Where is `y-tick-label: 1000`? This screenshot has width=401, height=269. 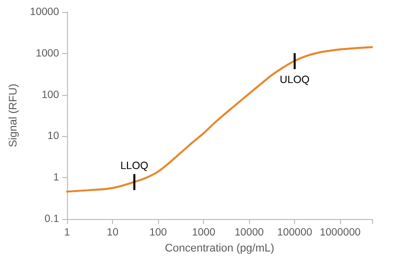
y-tick-label: 1000 is located at coordinates (48, 53).